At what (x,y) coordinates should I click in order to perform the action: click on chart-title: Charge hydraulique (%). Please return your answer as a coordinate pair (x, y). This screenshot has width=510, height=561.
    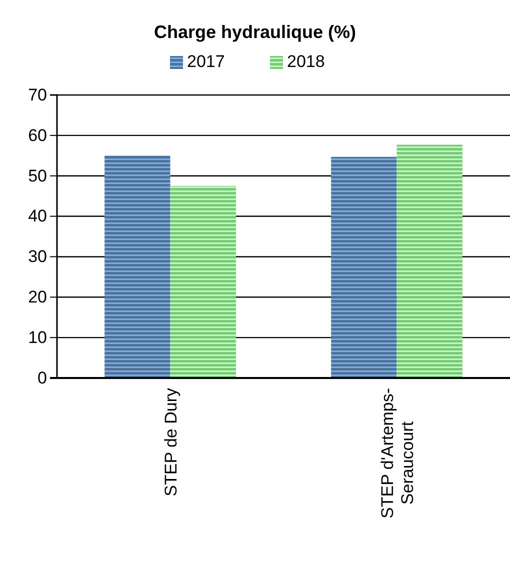
    Looking at the image, I should click on (255, 32).